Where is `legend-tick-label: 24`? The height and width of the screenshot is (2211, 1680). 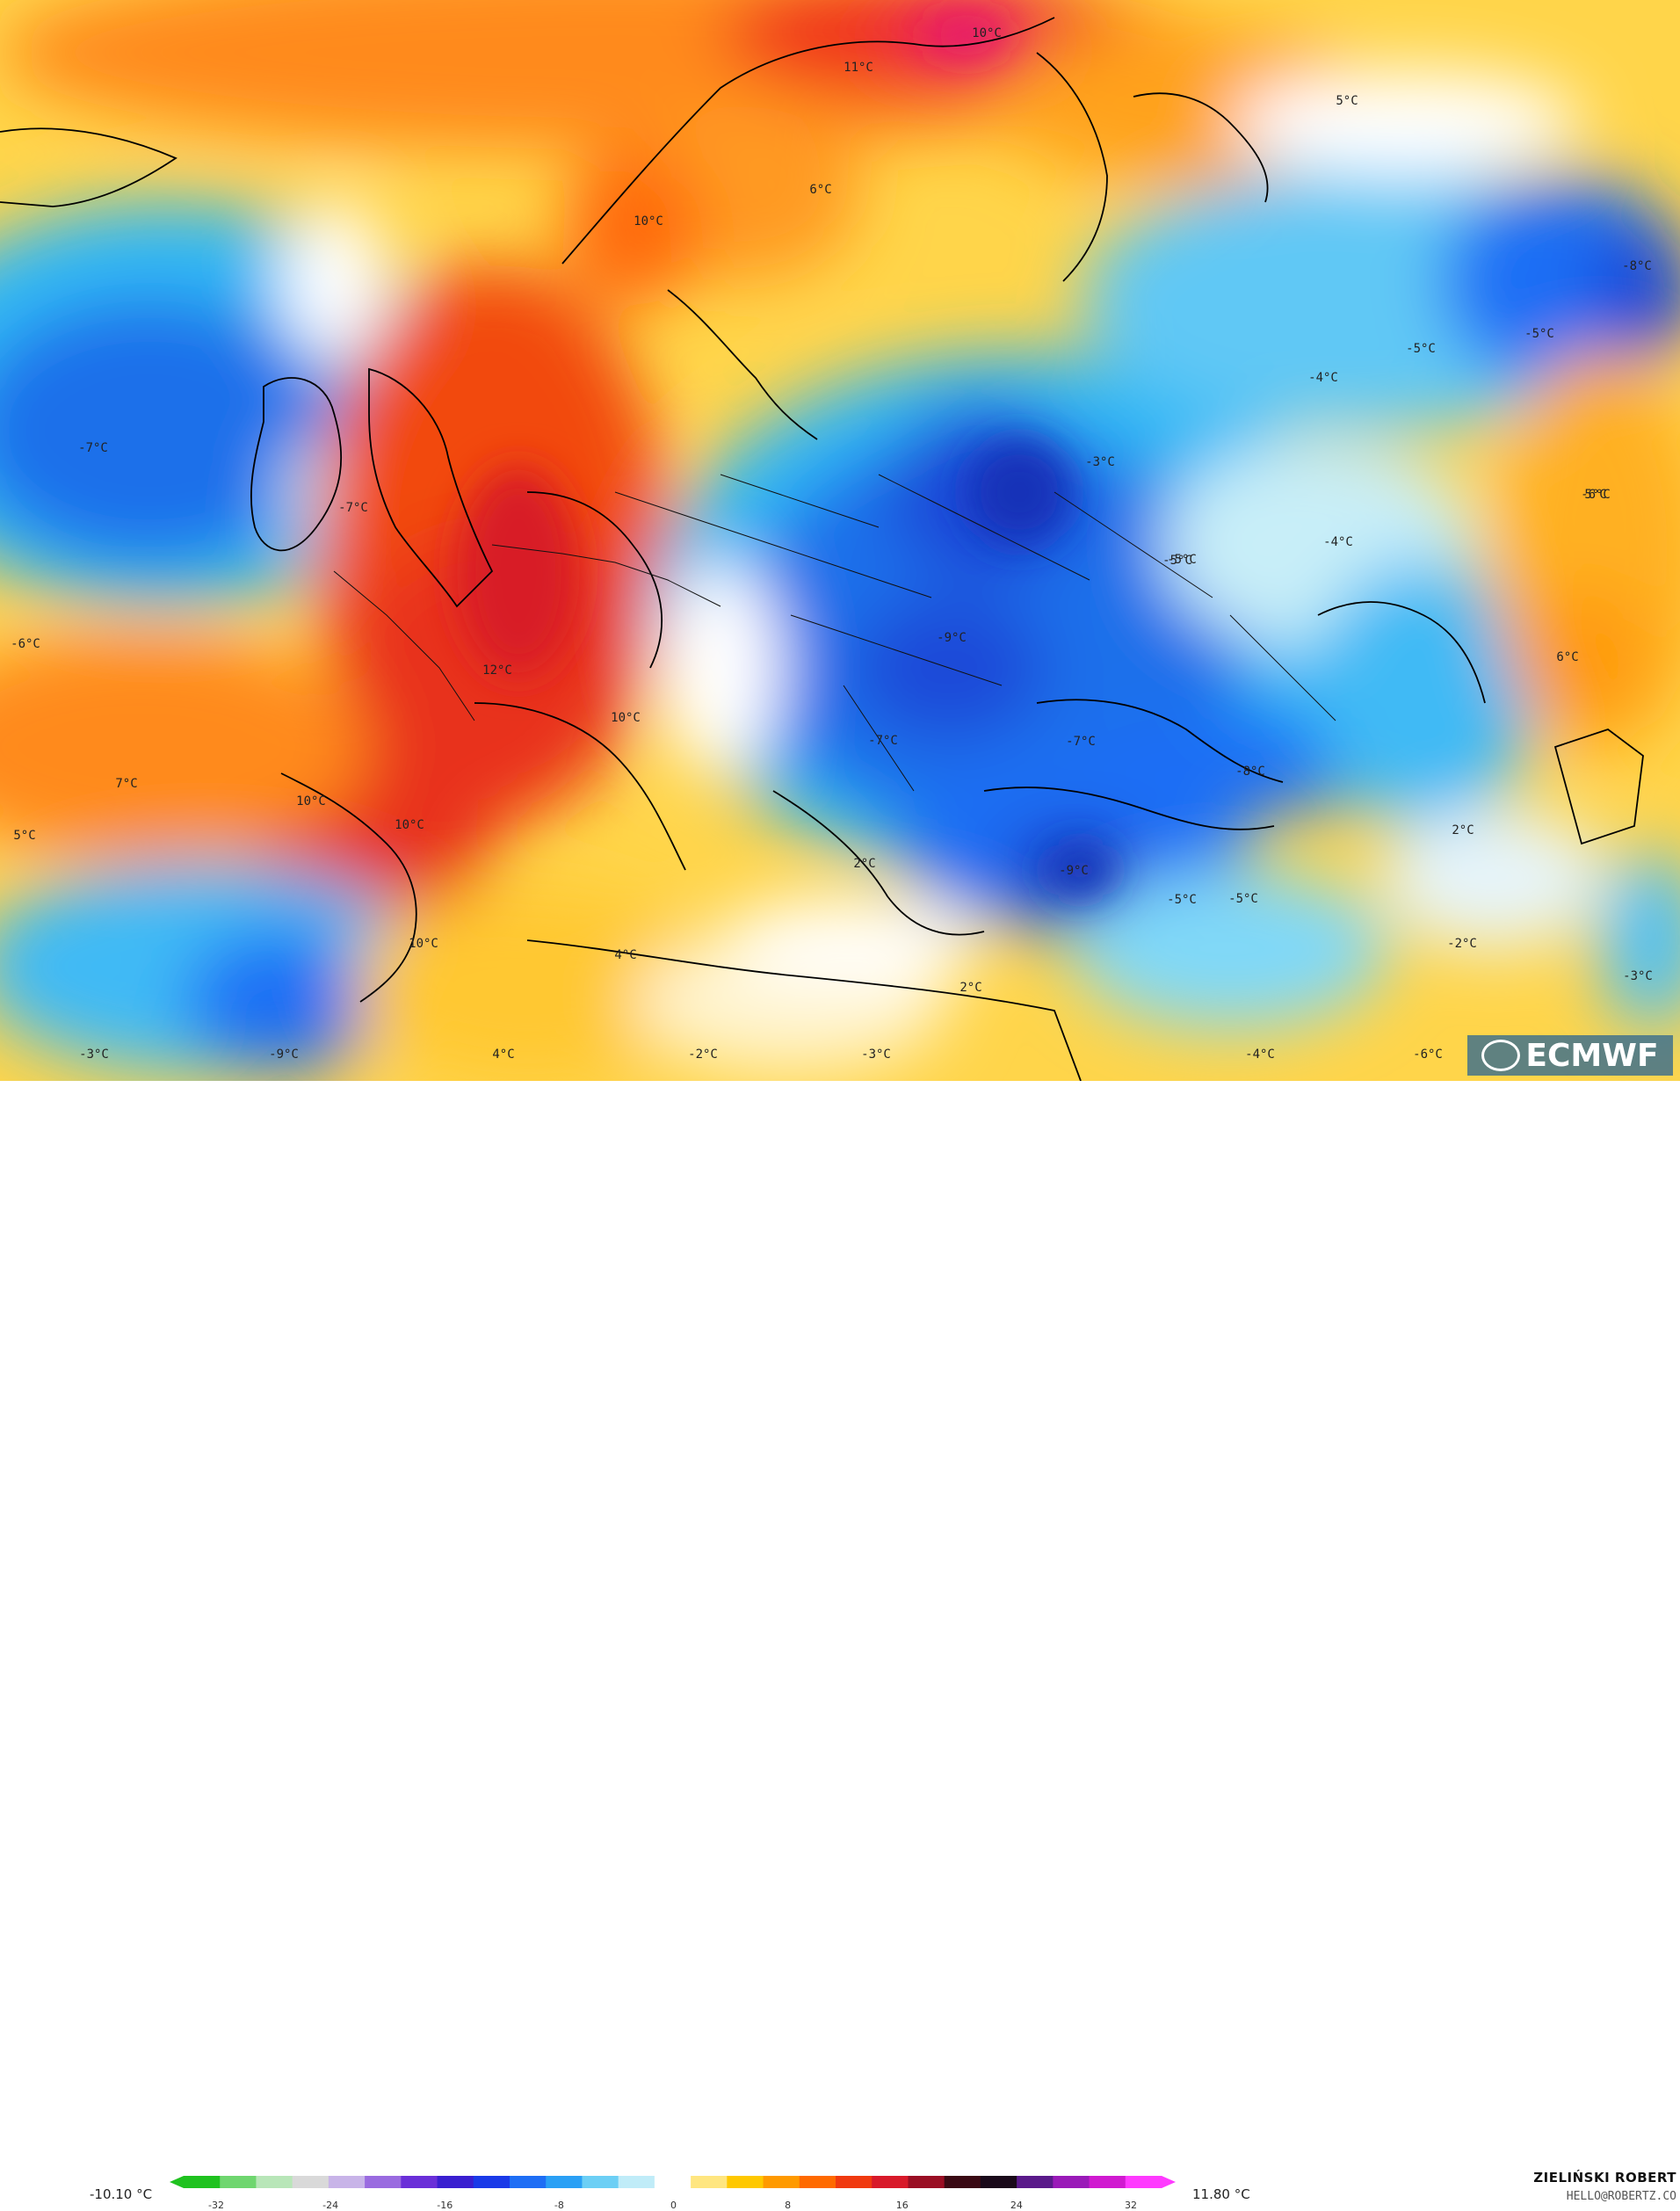
legend-tick-label: 24 is located at coordinates (1016, 2205).